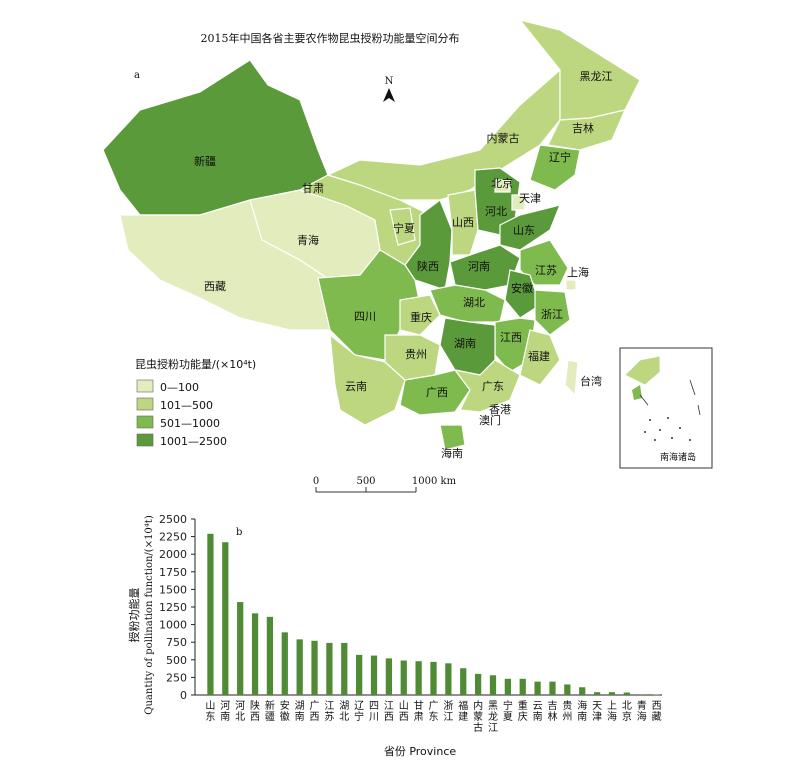 The height and width of the screenshot is (762, 800). Describe the element at coordinates (433, 614) in the screenshot. I see `chart-bars` at that location.